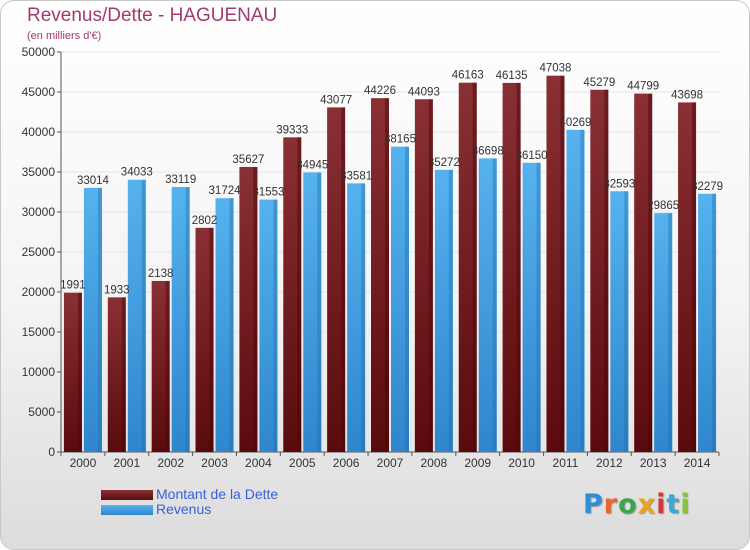 Image resolution: width=750 pixels, height=550 pixels. Describe the element at coordinates (127, 510) in the screenshot. I see `legend-swatch-revenue` at that location.